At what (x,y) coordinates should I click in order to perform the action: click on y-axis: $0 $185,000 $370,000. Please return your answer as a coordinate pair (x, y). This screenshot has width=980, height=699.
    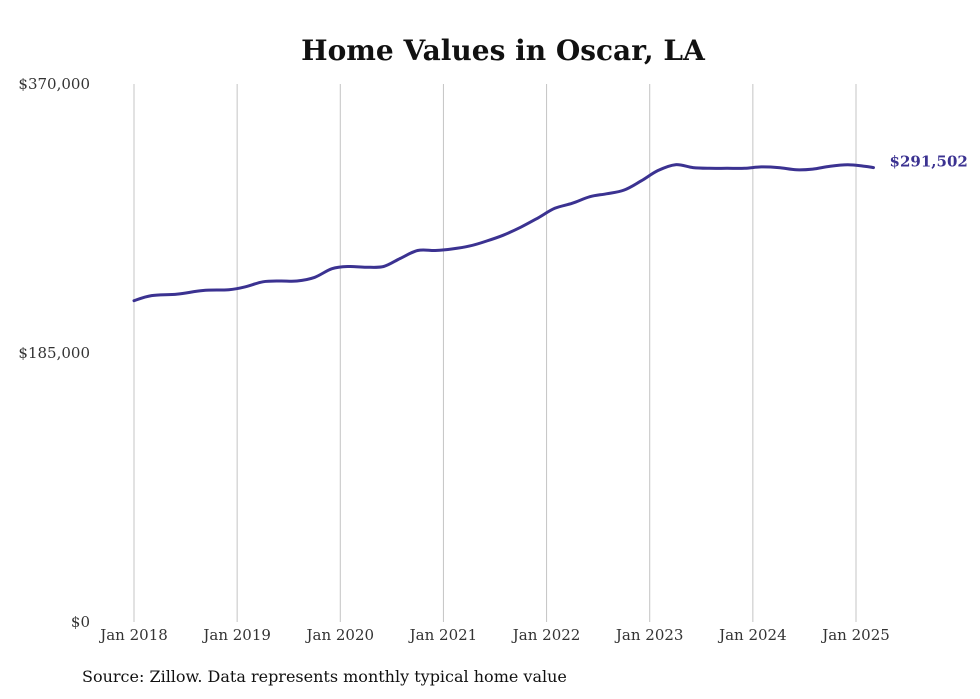
    Looking at the image, I should click on (54, 353).